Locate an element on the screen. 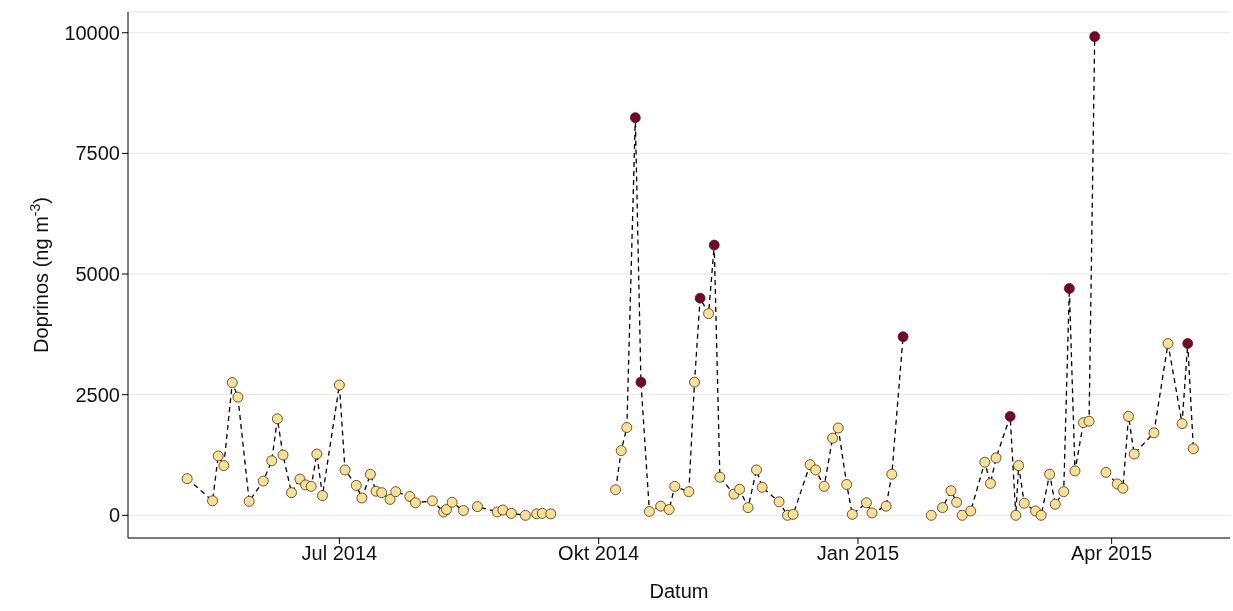  x-tick-label: Apr 2015 is located at coordinates (1112, 553).